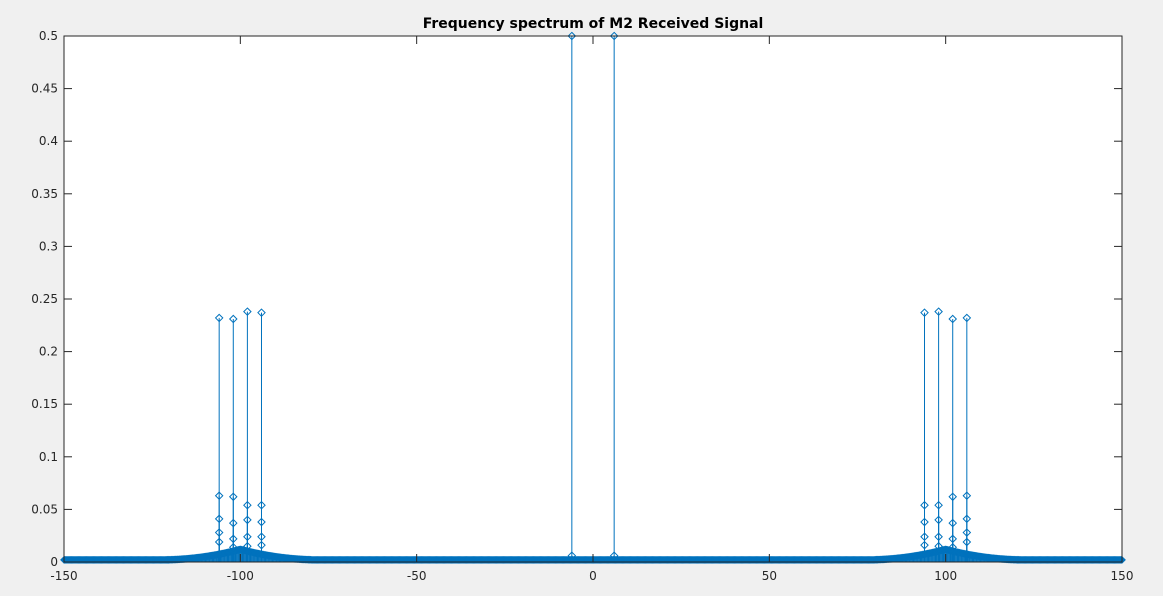  I want to click on y-tick-label: 0.45, so click(44, 89).